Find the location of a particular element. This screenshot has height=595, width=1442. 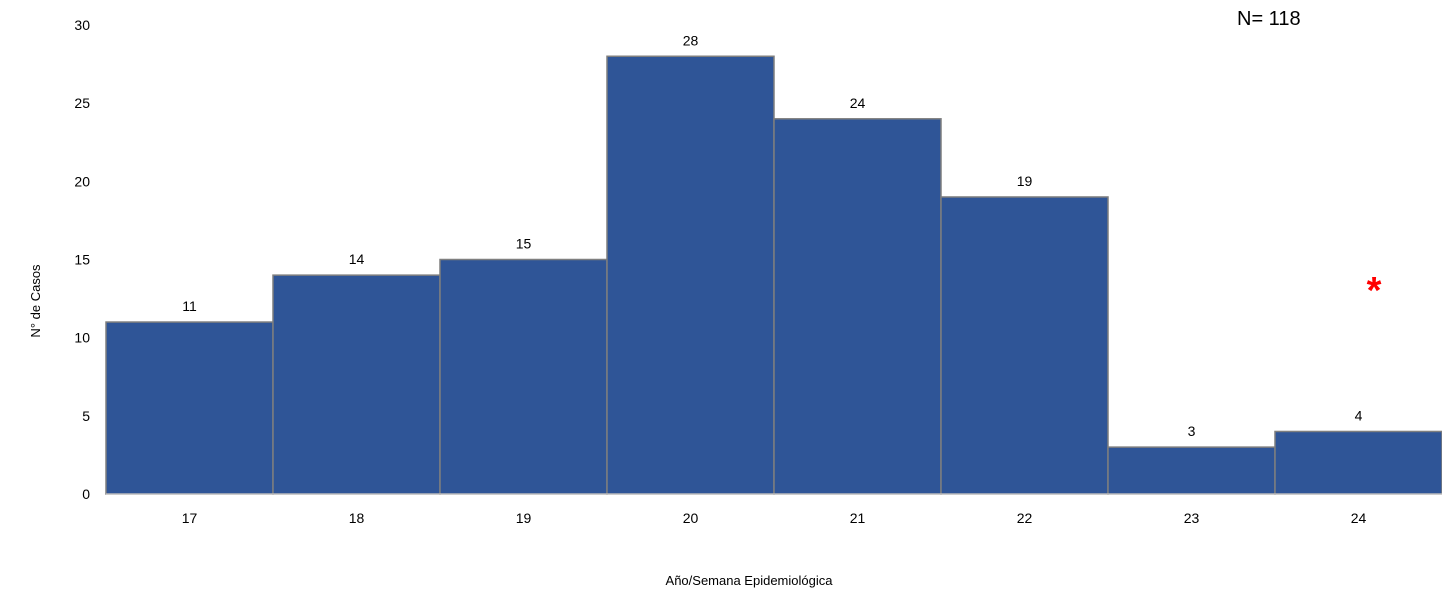

y-tick-label: 30 is located at coordinates (82, 25).